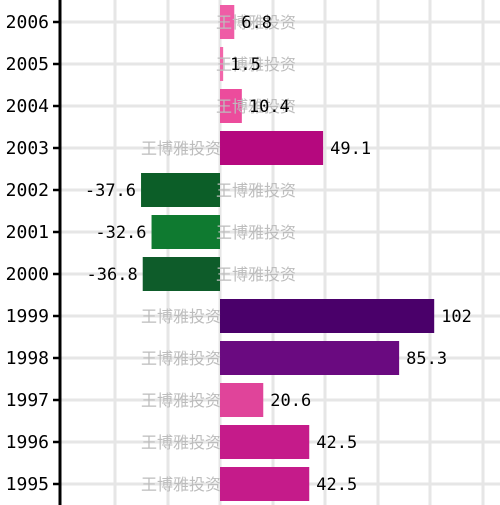 Image resolution: width=500 pixels, height=505 pixels. I want to click on y-tick-label: 1998, so click(27, 358).